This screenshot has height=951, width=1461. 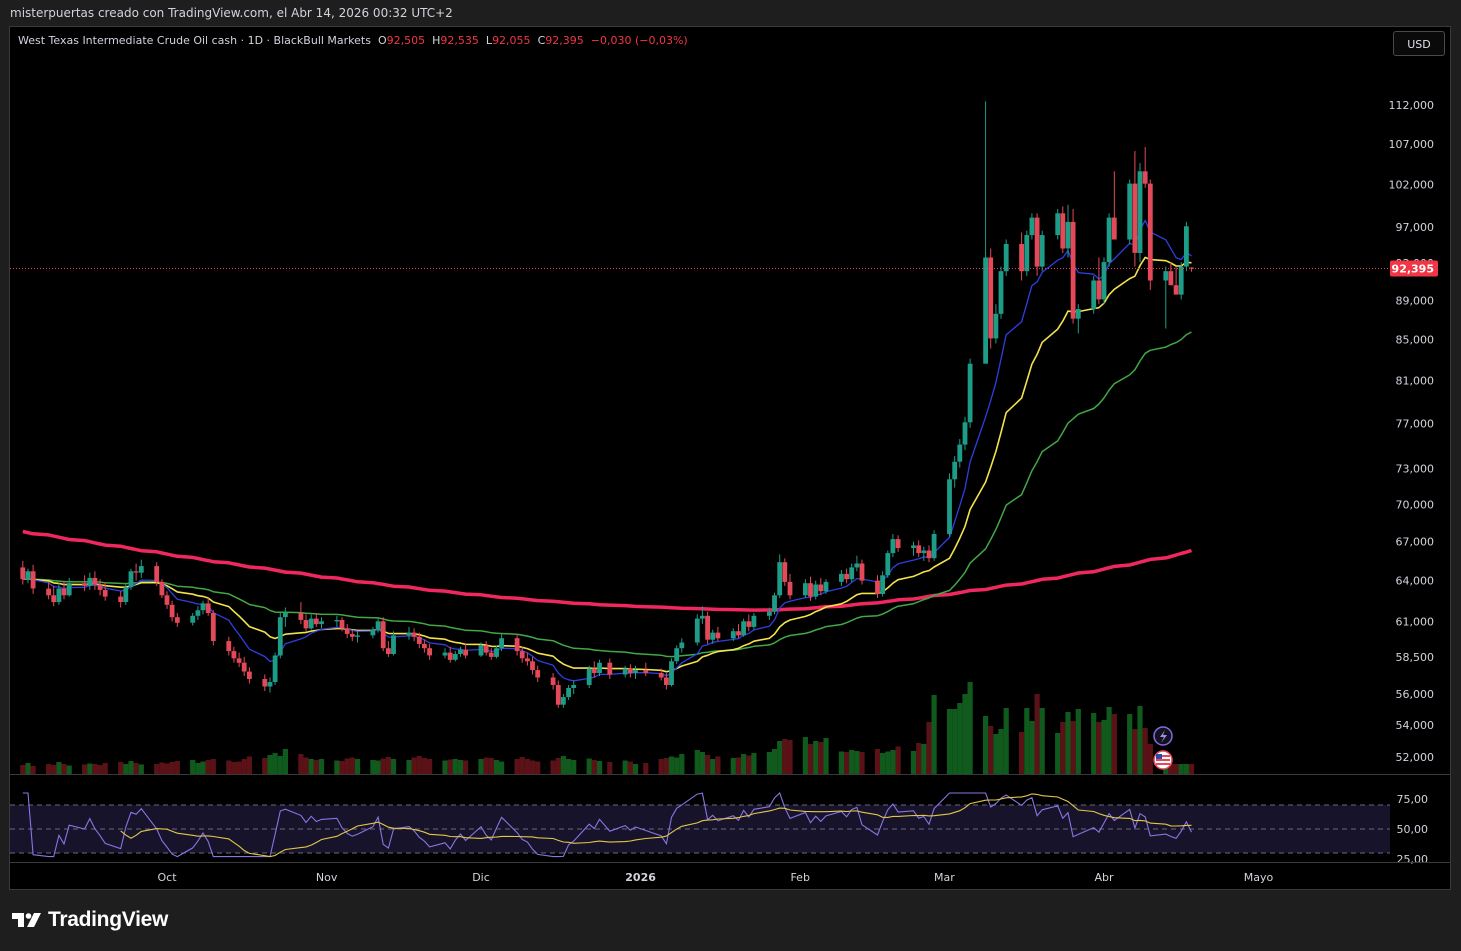 What do you see at coordinates (1415, 621) in the screenshot?
I see `price-tick-label: 61,000` at bounding box center [1415, 621].